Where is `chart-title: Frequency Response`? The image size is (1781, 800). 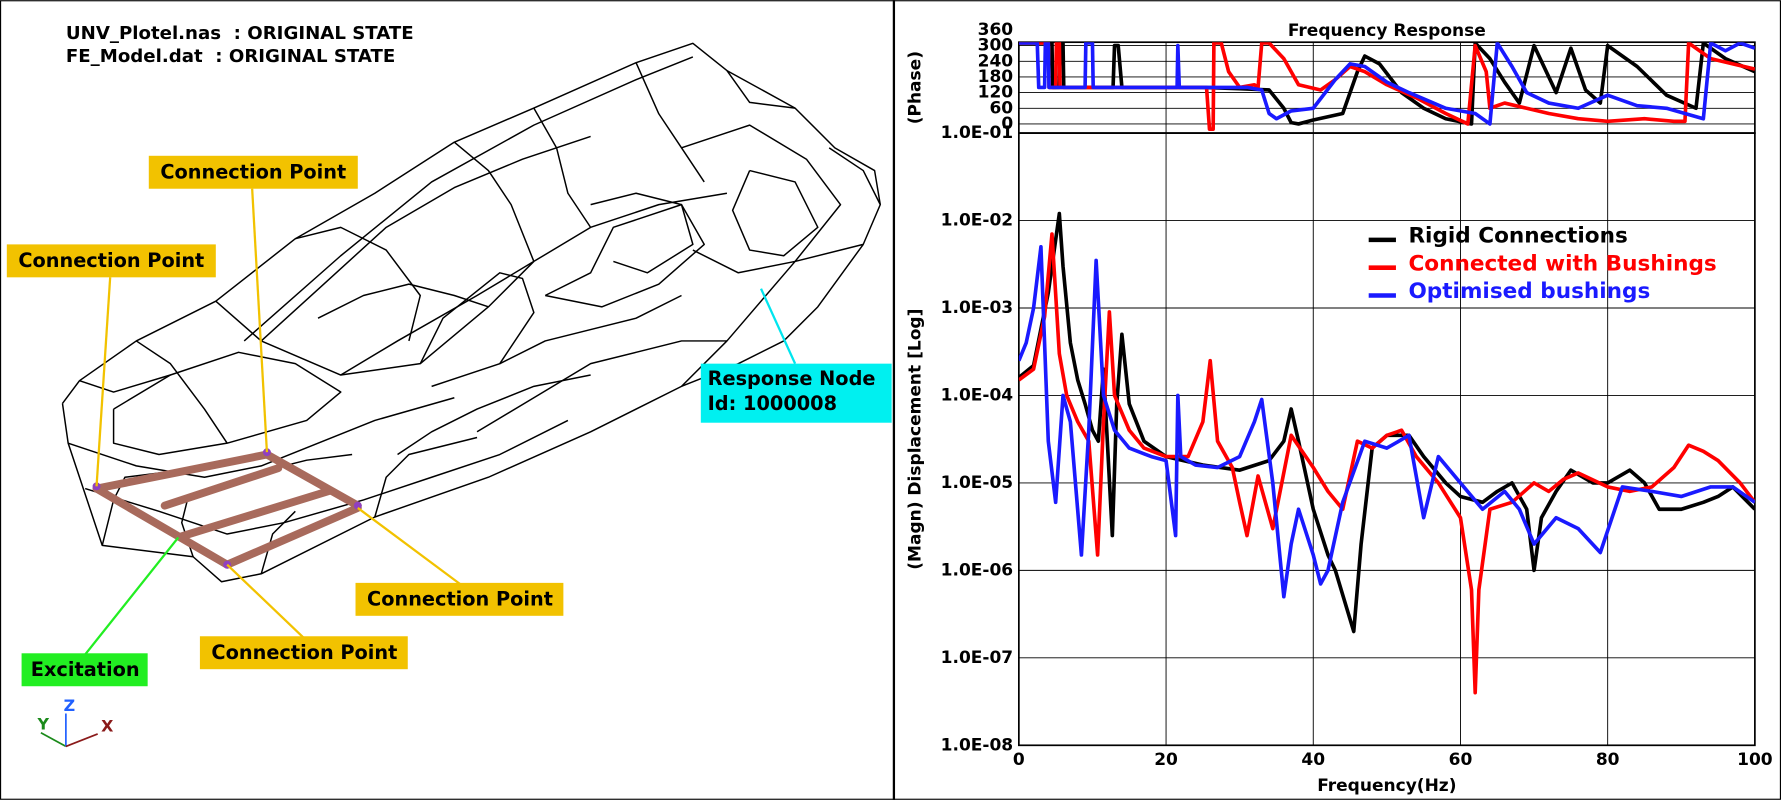 chart-title: Frequency Response is located at coordinates (1387, 31).